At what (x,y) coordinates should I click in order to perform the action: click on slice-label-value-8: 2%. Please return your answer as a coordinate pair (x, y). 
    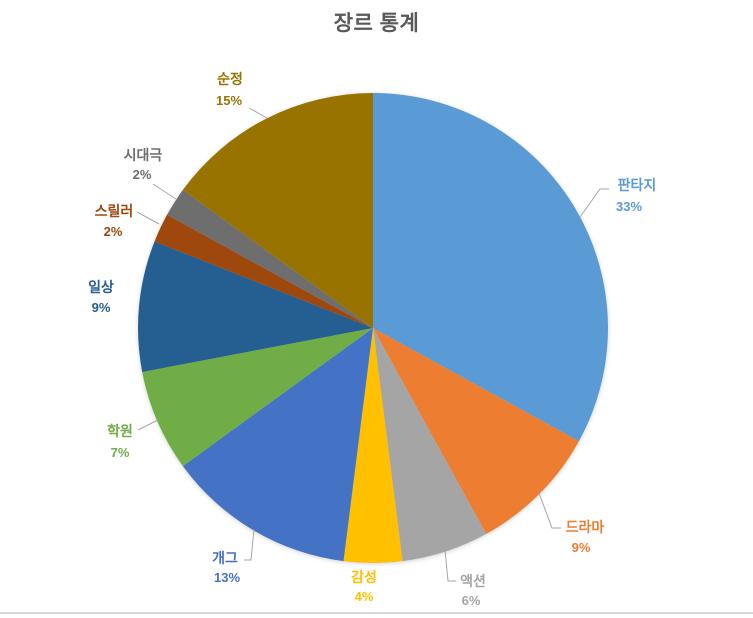
    Looking at the image, I should click on (142, 174).